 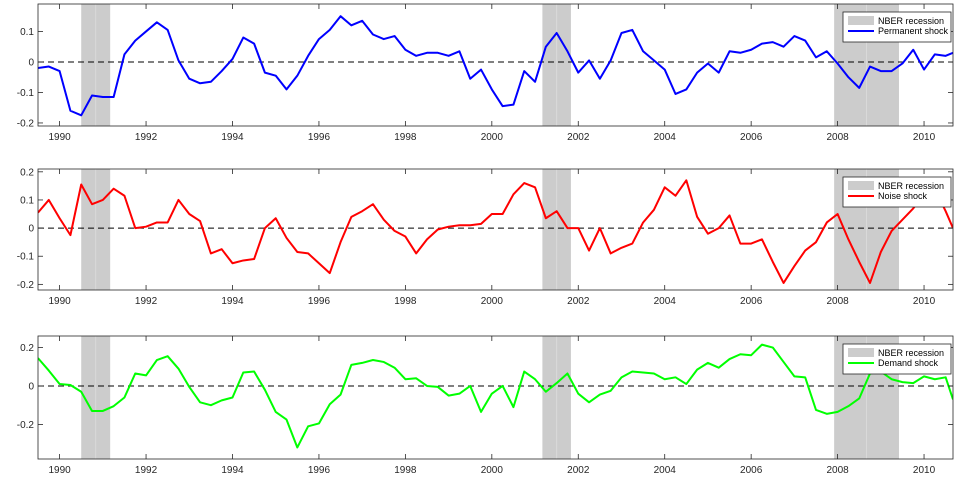 I want to click on legend-series-label: Permanent shock, so click(x=913, y=31).